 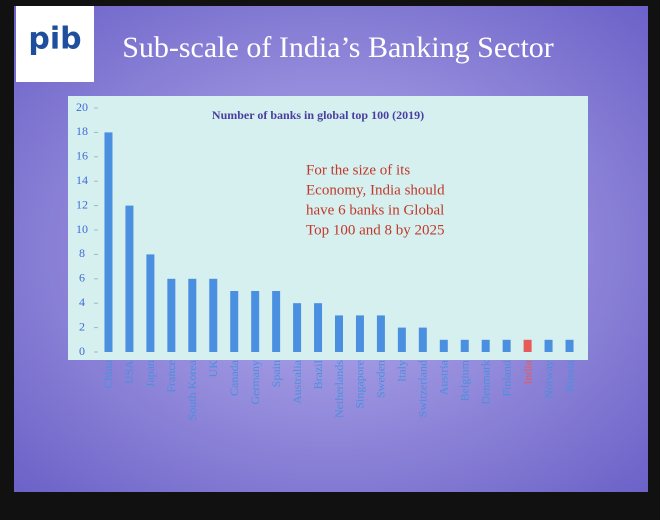 What do you see at coordinates (108, 373) in the screenshot?
I see `x-tick-label: China` at bounding box center [108, 373].